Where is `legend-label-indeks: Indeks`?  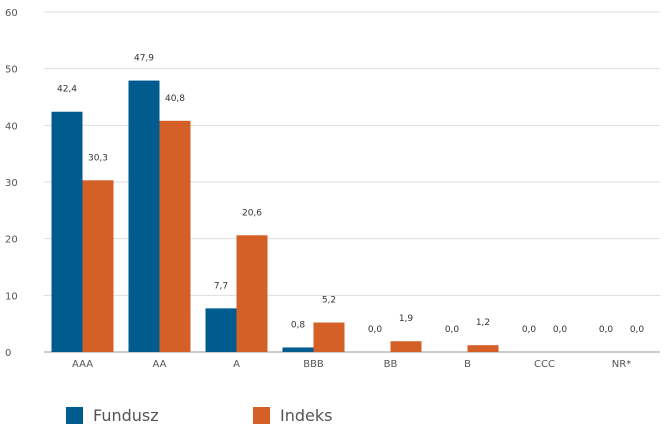
legend-label-indeks: Indeks is located at coordinates (306, 415).